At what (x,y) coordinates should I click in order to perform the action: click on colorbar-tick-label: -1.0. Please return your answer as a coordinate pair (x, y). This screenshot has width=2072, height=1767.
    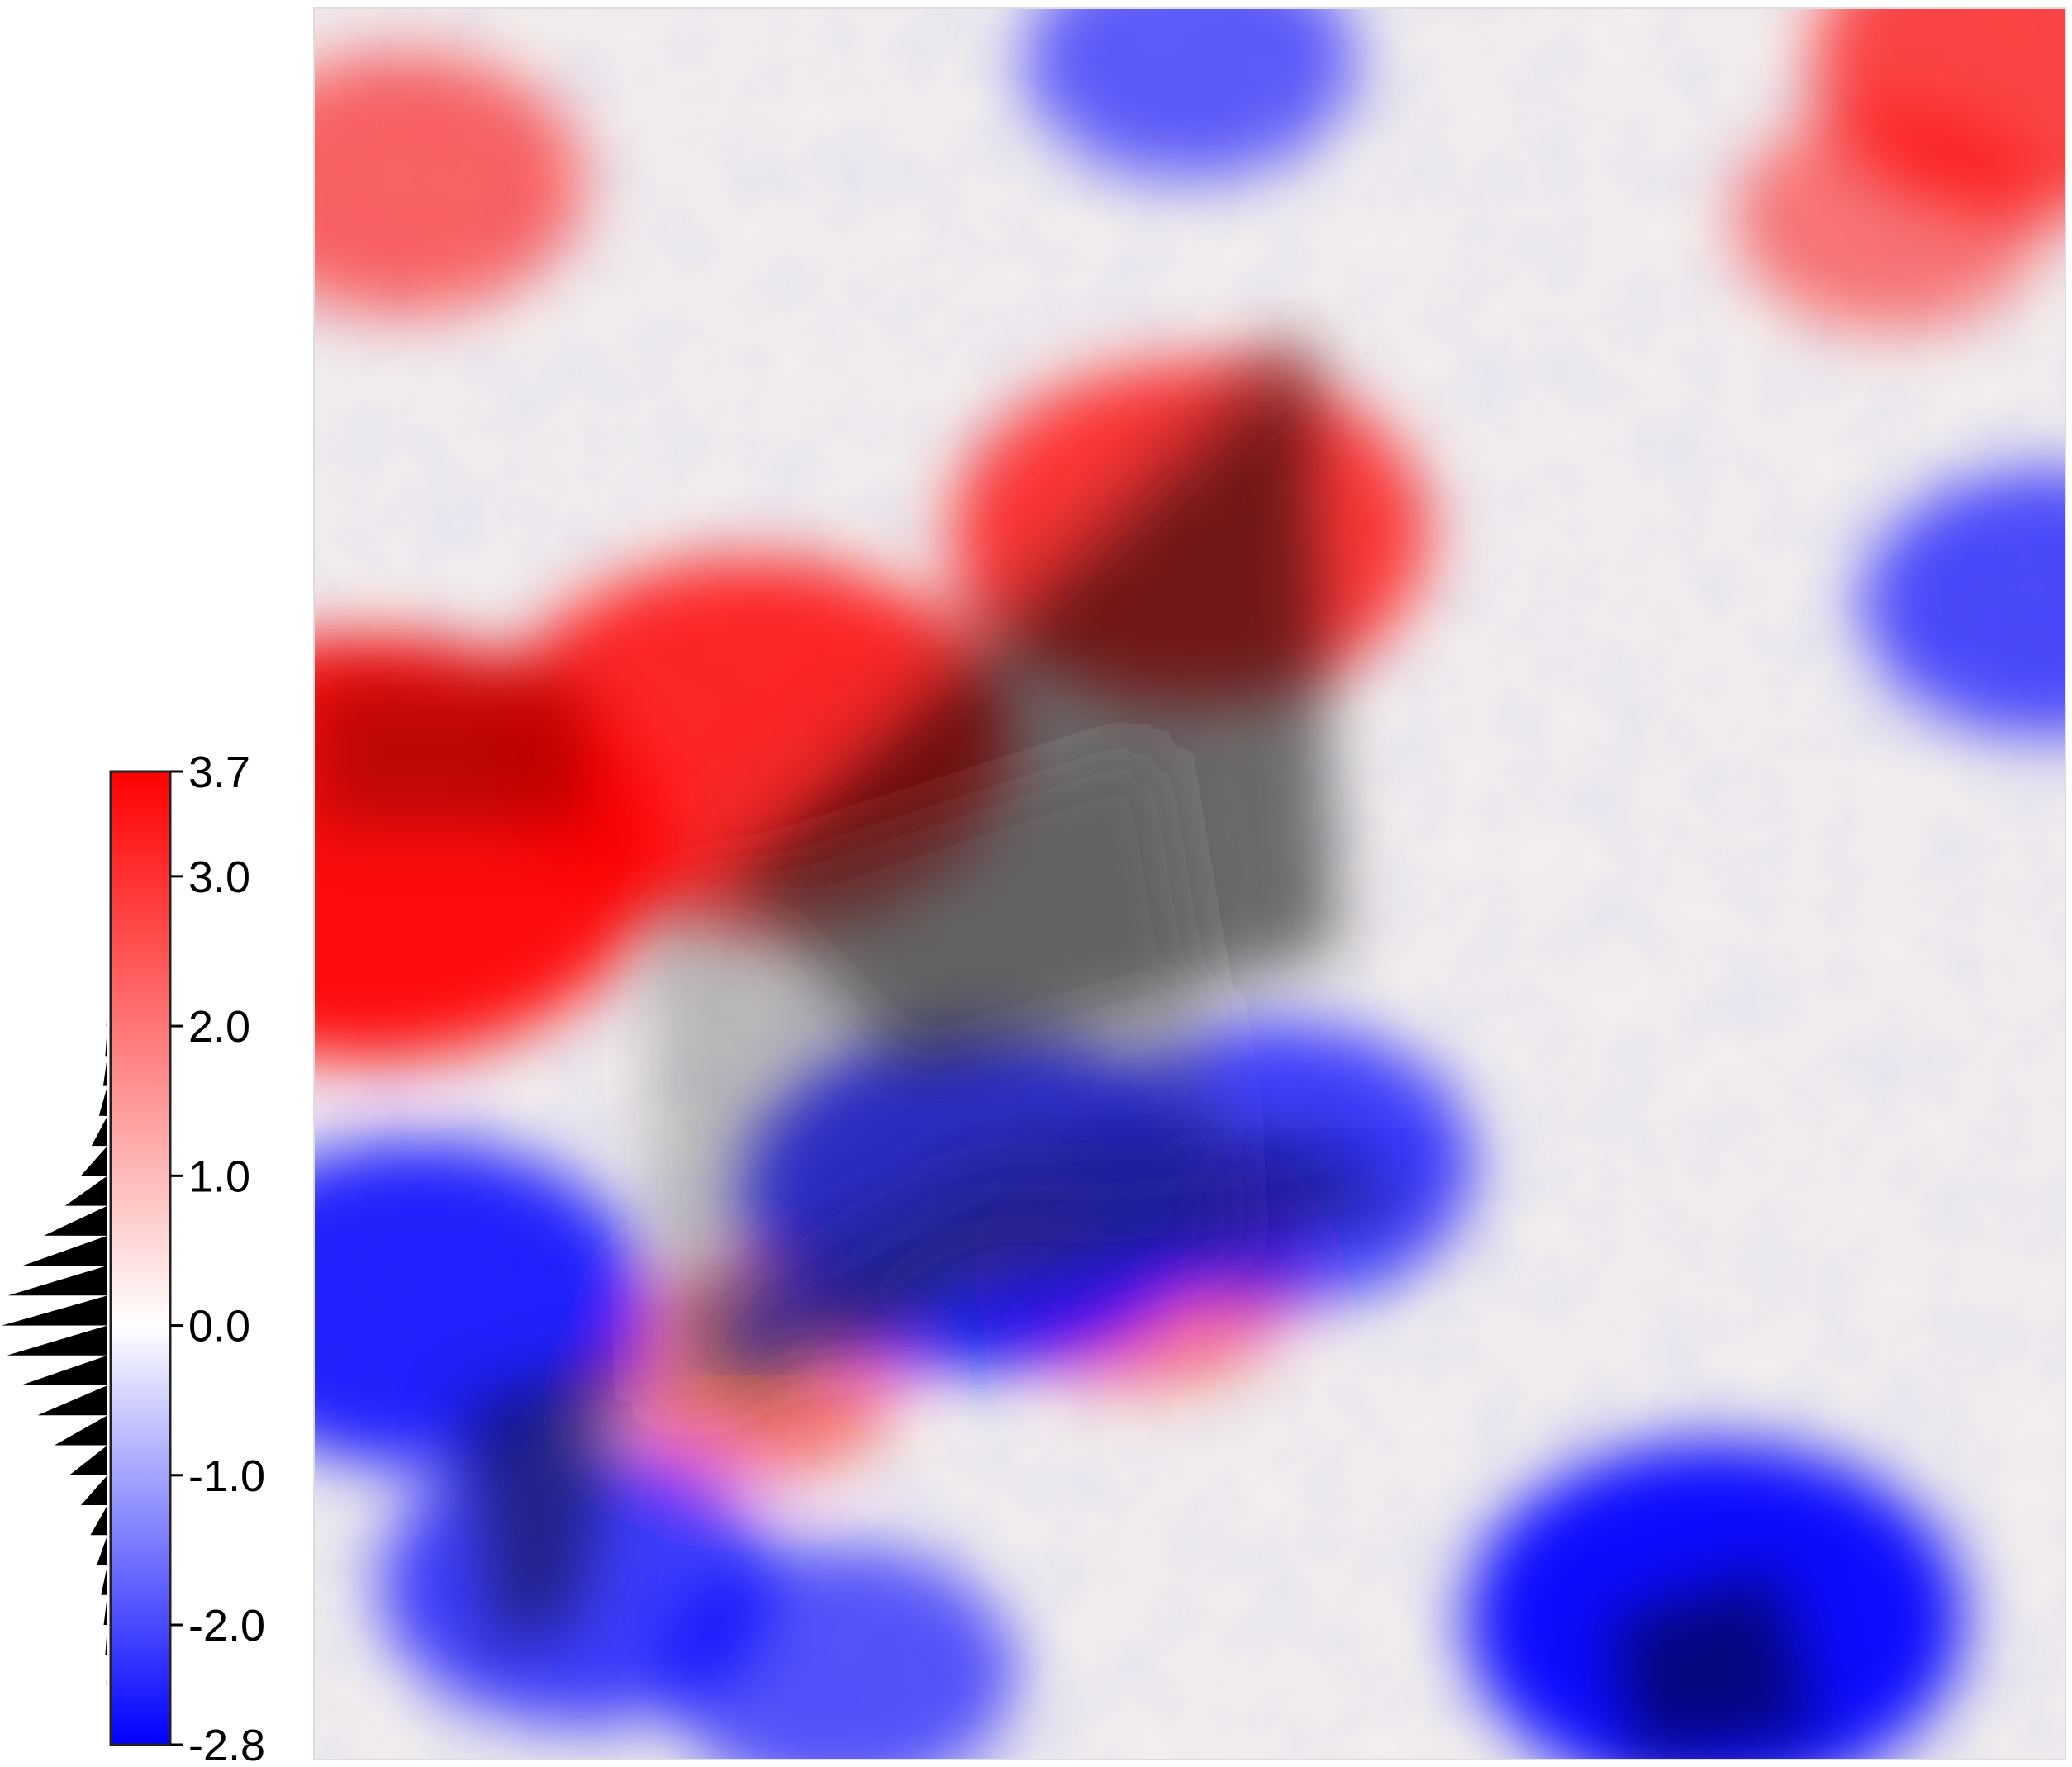
    Looking at the image, I should click on (226, 1476).